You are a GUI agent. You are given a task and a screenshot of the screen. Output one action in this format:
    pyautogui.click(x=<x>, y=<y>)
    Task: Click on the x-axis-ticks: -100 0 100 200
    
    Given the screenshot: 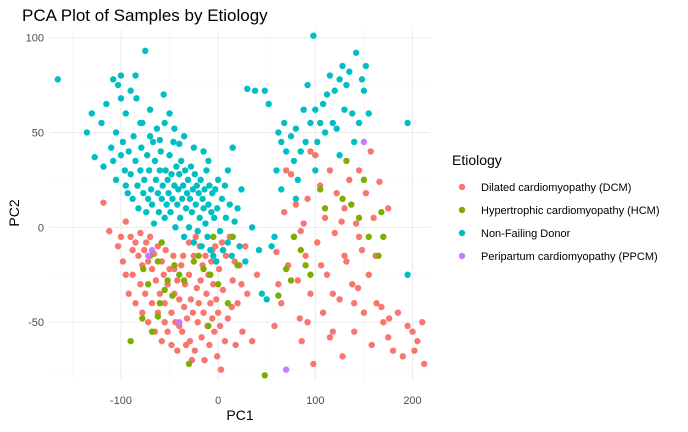 What is the action you would take?
    pyautogui.click(x=266, y=401)
    